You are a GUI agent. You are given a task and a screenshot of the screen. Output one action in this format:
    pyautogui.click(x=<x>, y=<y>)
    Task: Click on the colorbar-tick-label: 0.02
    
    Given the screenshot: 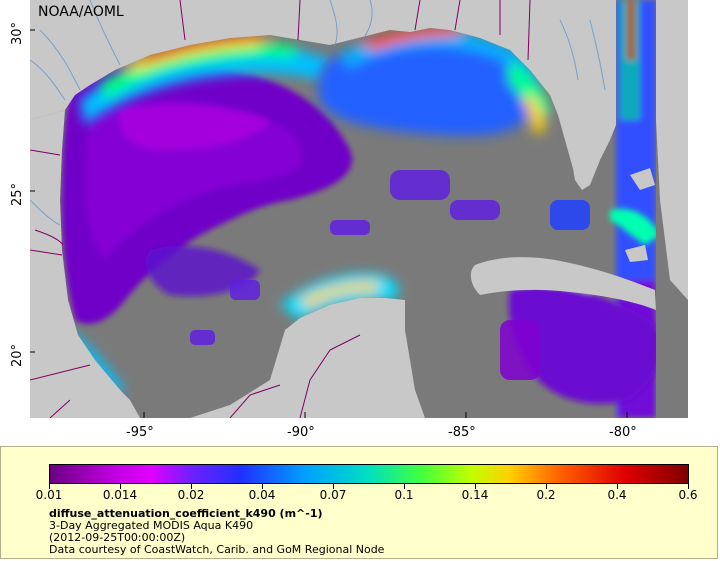 What is the action you would take?
    pyautogui.click(x=191, y=495)
    